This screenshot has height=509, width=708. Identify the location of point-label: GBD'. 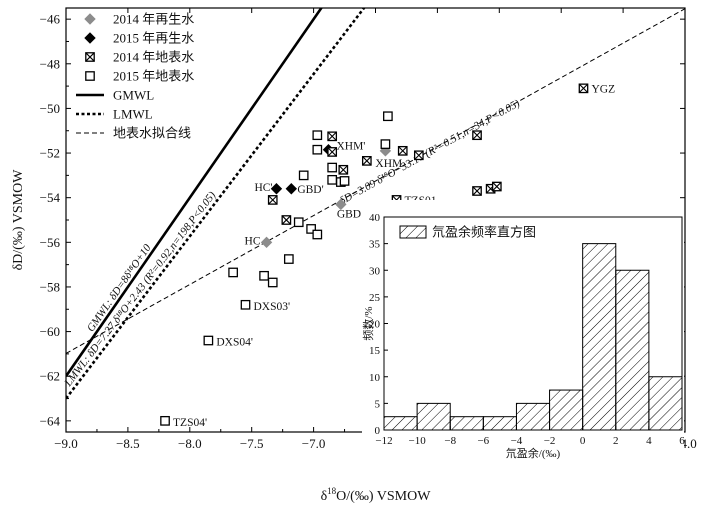
(310, 190).